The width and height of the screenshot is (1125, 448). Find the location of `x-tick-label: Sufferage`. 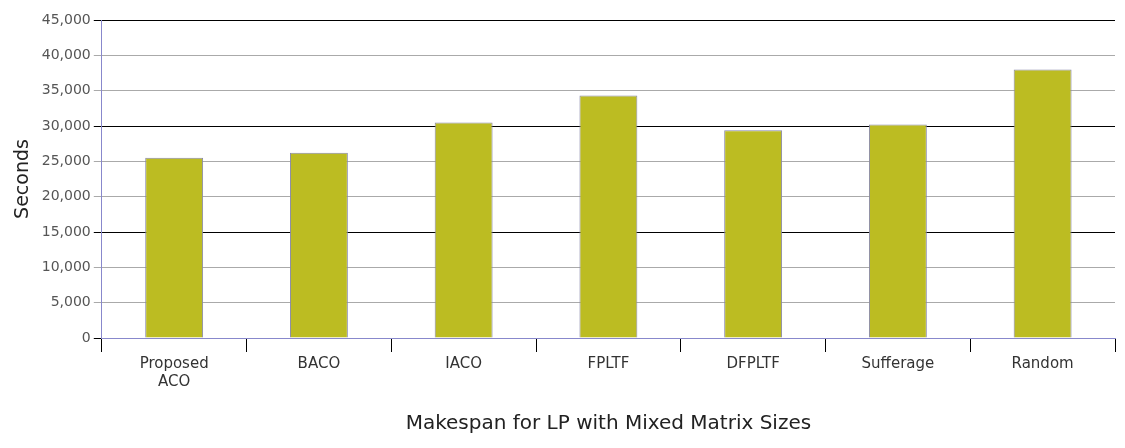

x-tick-label: Sufferage is located at coordinates (898, 362).